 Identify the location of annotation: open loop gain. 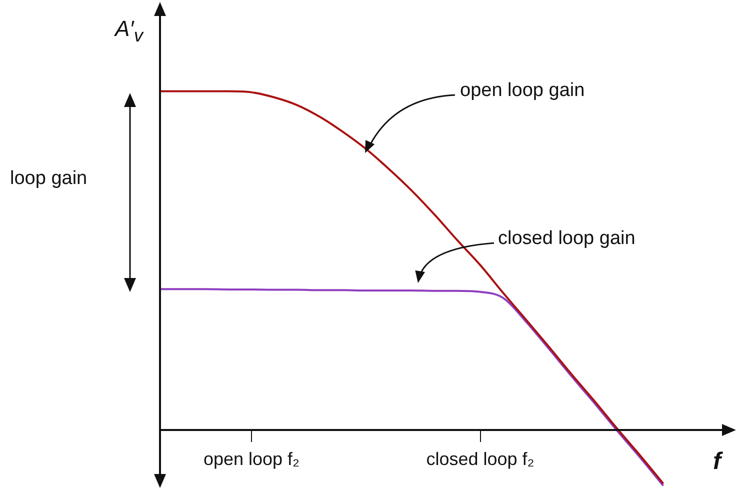
(522, 91).